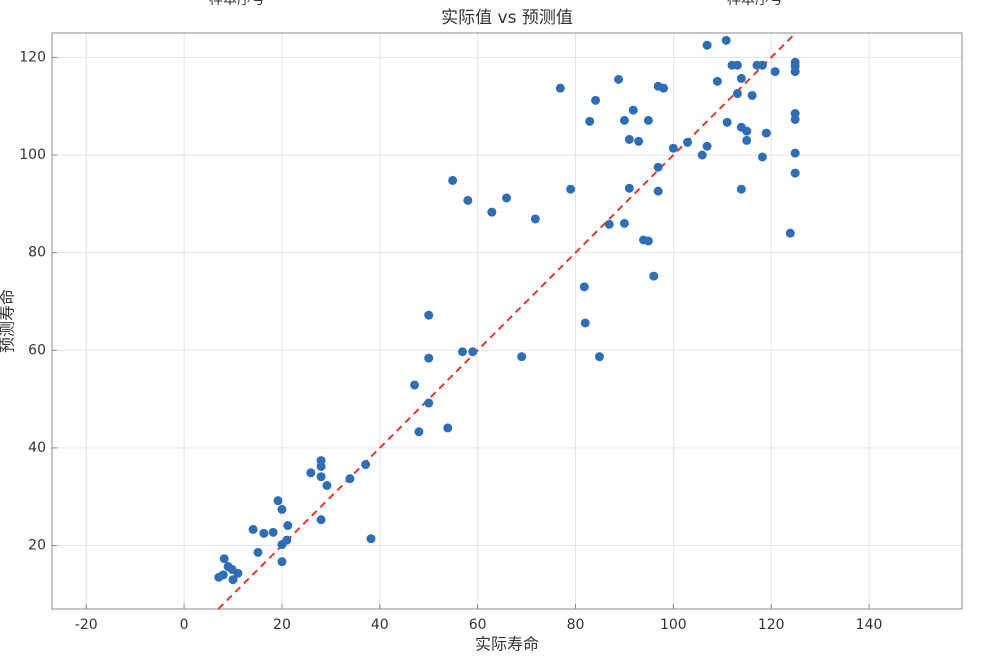 This screenshot has height=658, width=1000. What do you see at coordinates (32, 155) in the screenshot?
I see `y-tick-label: 100` at bounding box center [32, 155].